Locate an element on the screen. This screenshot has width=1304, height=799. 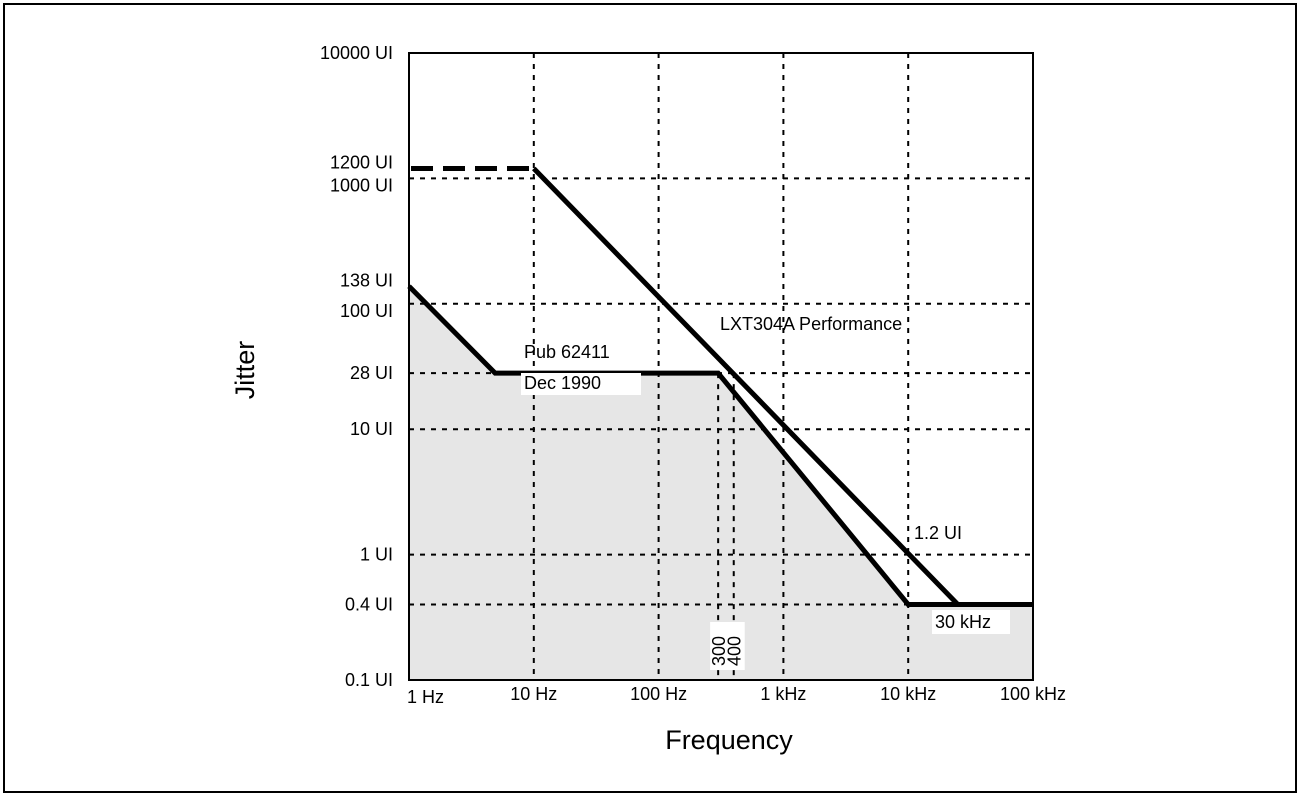
annotation-30-khz: 30 kHz is located at coordinates (963, 622).